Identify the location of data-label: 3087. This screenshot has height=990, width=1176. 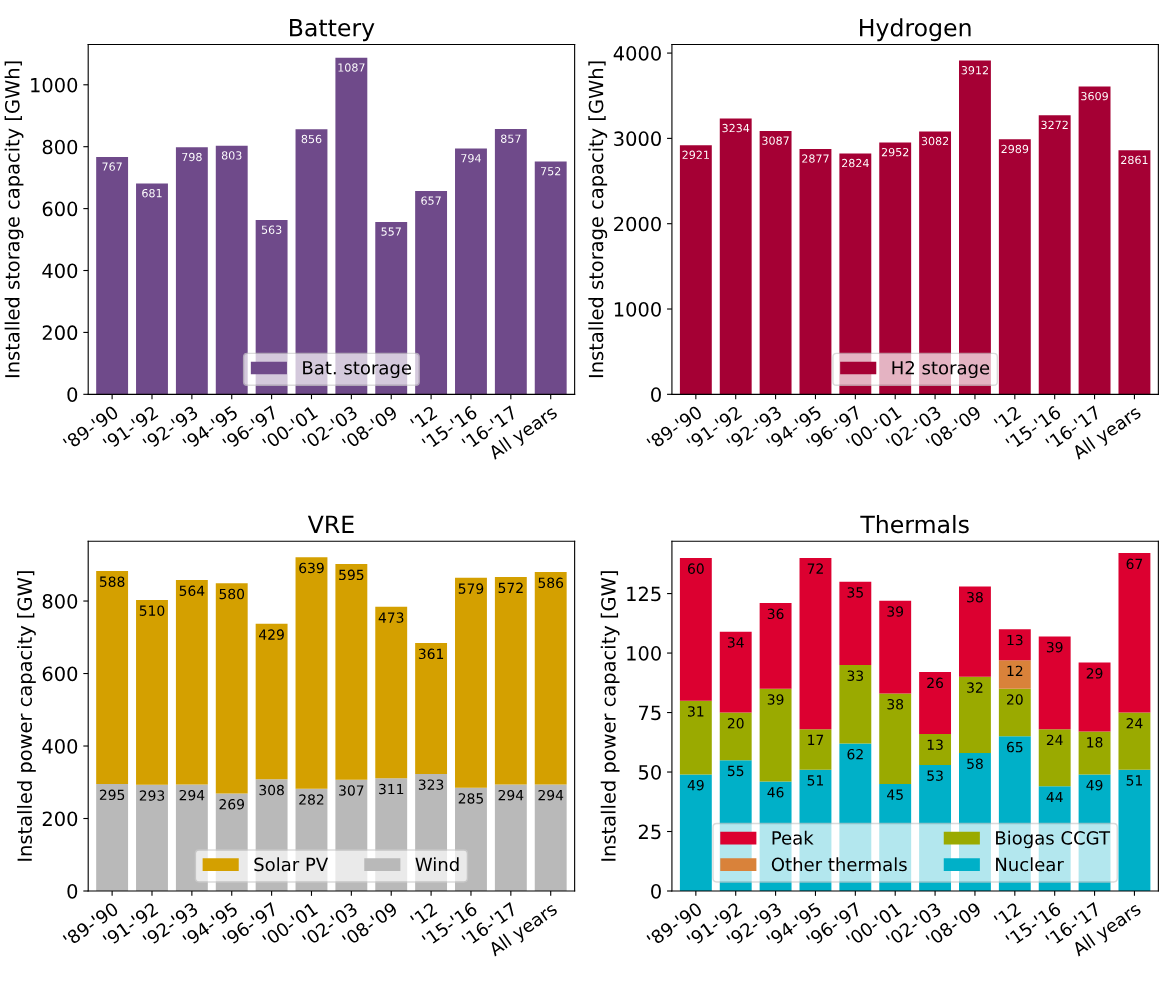
(775, 140).